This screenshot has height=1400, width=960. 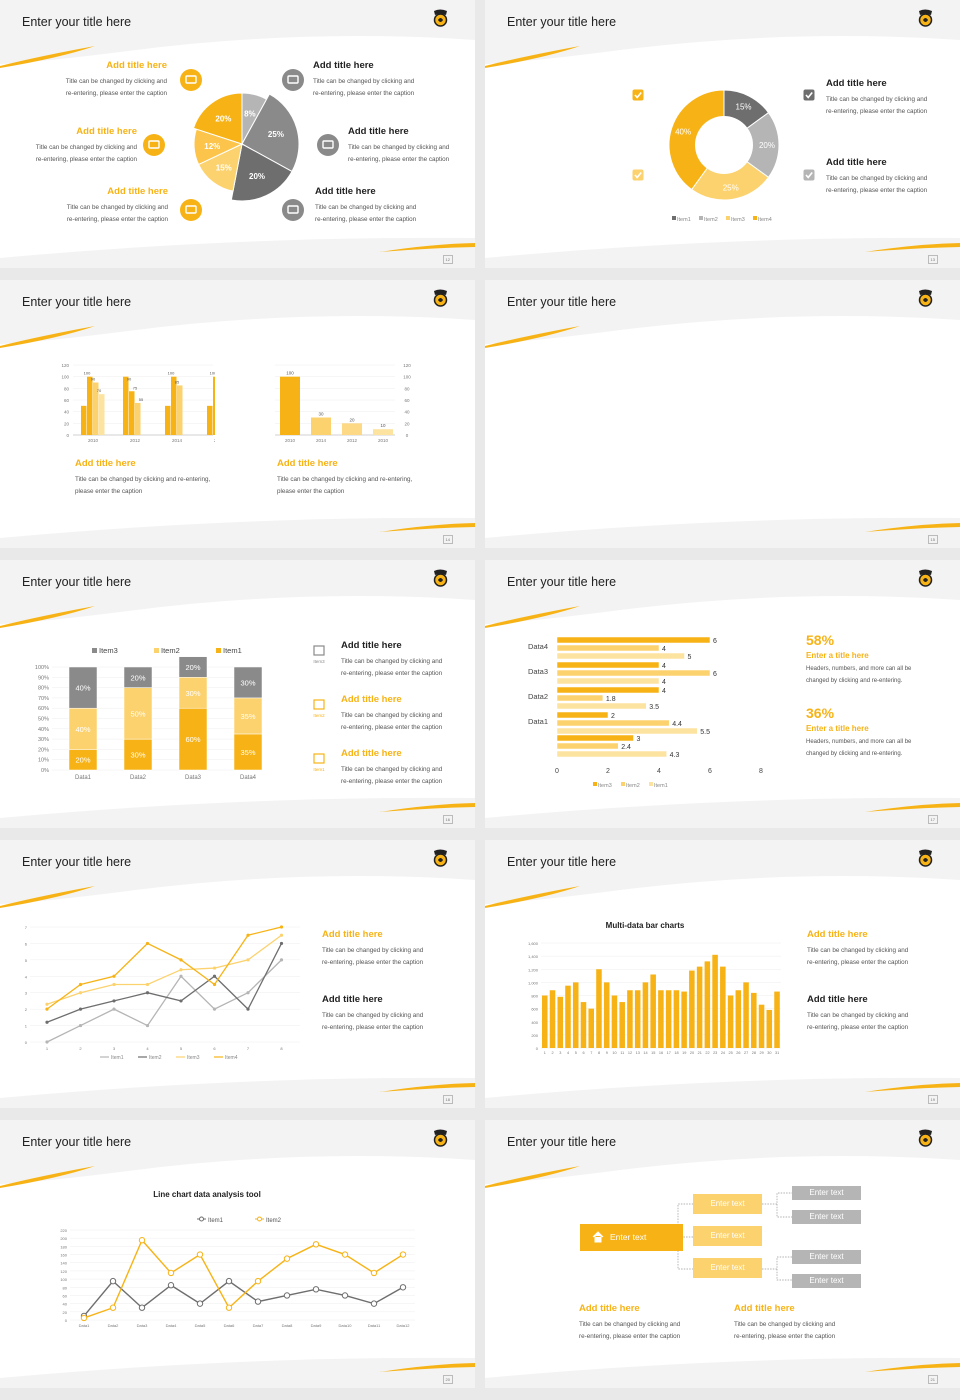 I want to click on page-number: 16, so click(x=447, y=819).